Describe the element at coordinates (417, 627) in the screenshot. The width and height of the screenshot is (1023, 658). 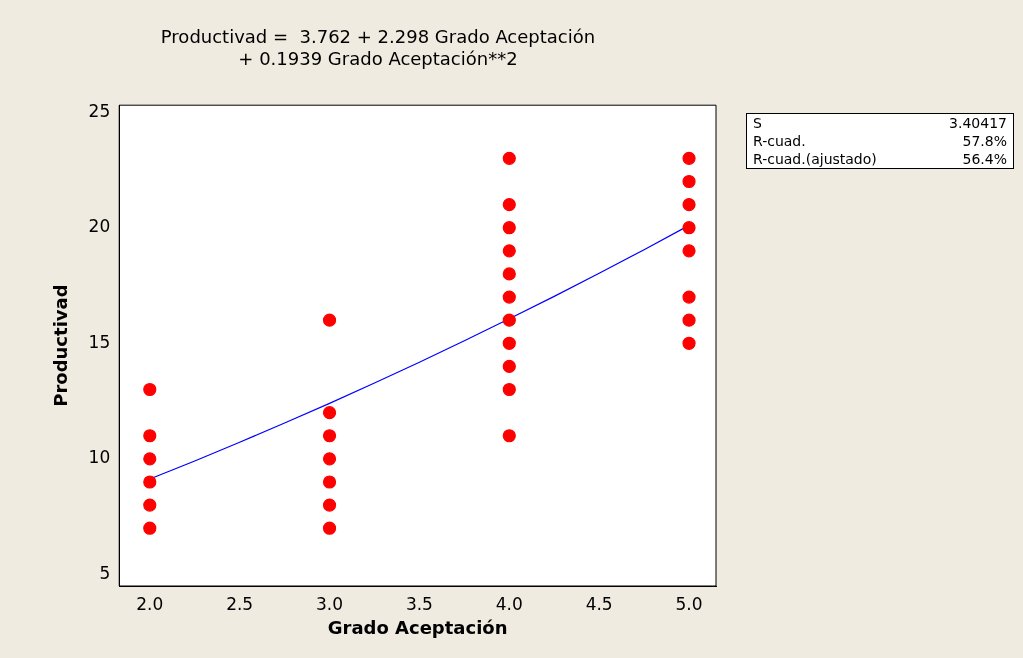
I see `x-axis-title: Grado Aceptación` at that location.